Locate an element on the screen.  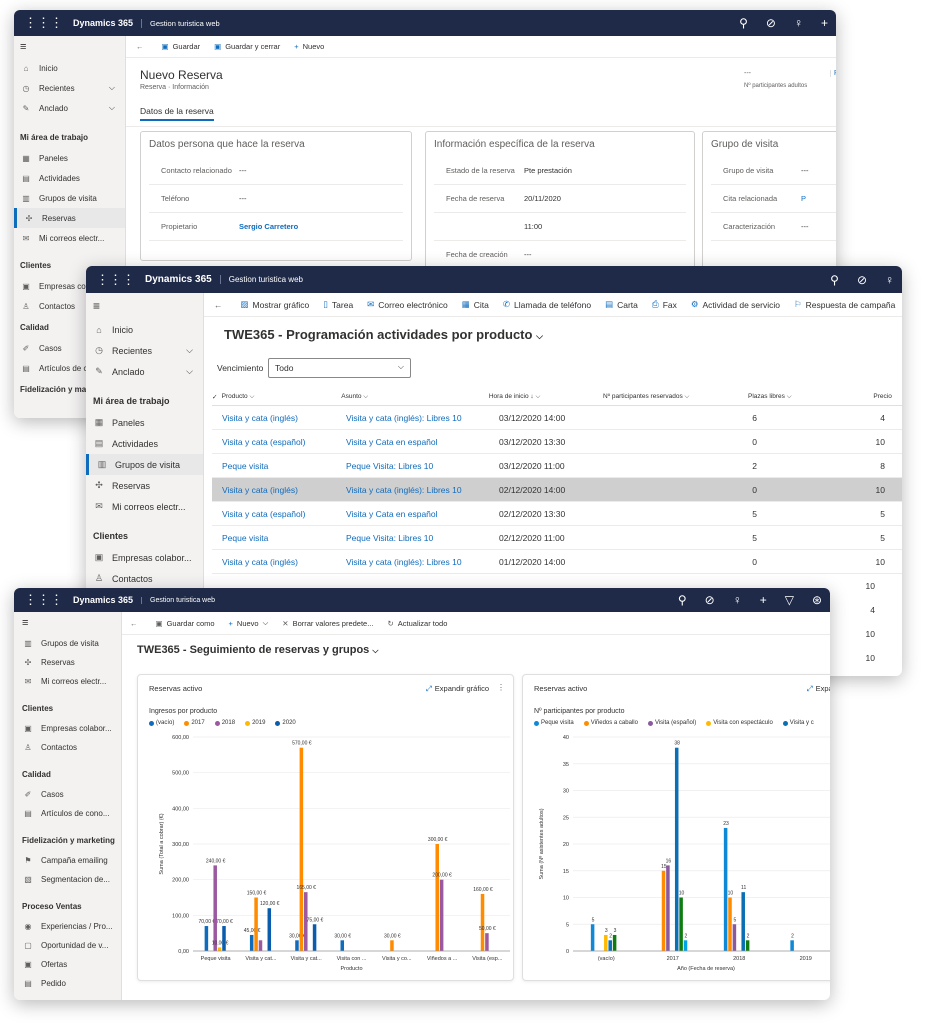
sidebar-item-pedido: ▤ Pedido is located at coordinates (67, 983).